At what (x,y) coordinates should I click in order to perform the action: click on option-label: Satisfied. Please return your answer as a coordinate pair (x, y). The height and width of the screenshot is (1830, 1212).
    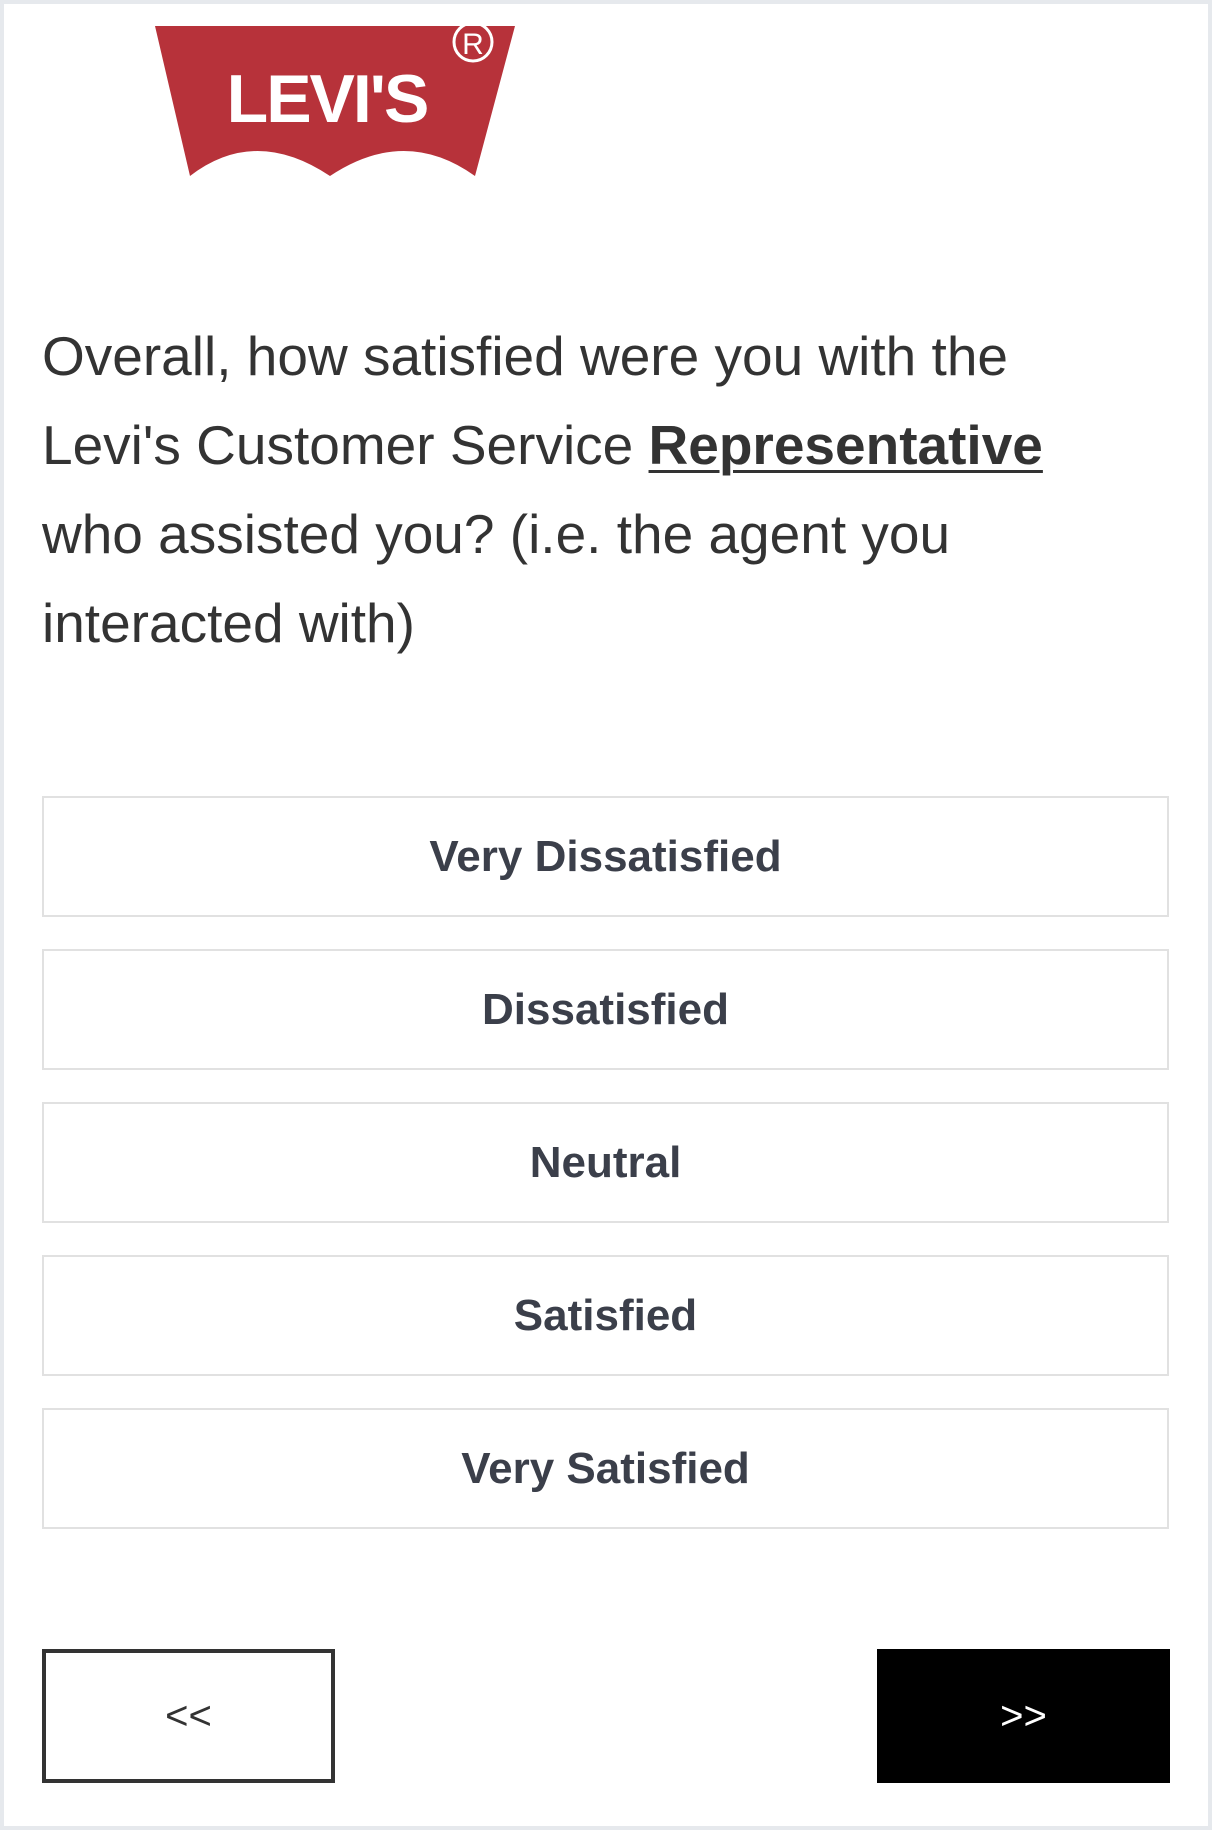
    Looking at the image, I should click on (605, 1315).